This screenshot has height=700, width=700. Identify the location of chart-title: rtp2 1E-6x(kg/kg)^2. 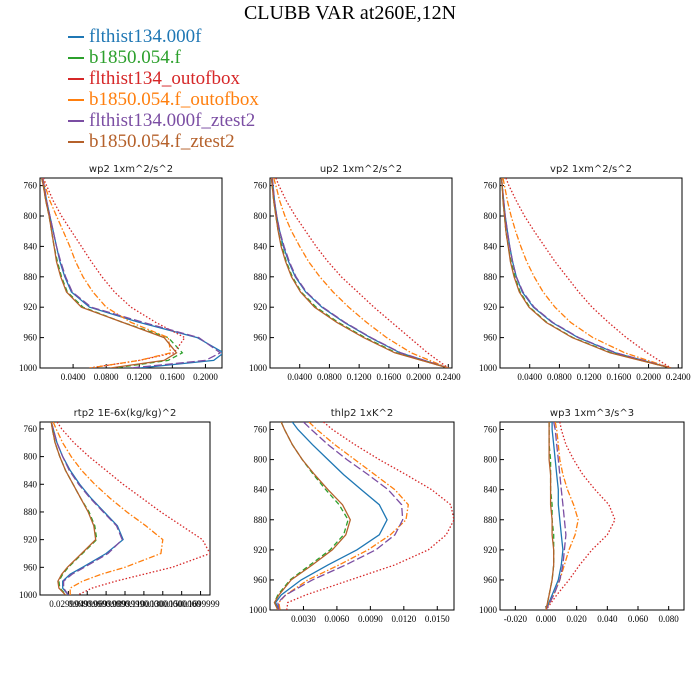
(125, 413).